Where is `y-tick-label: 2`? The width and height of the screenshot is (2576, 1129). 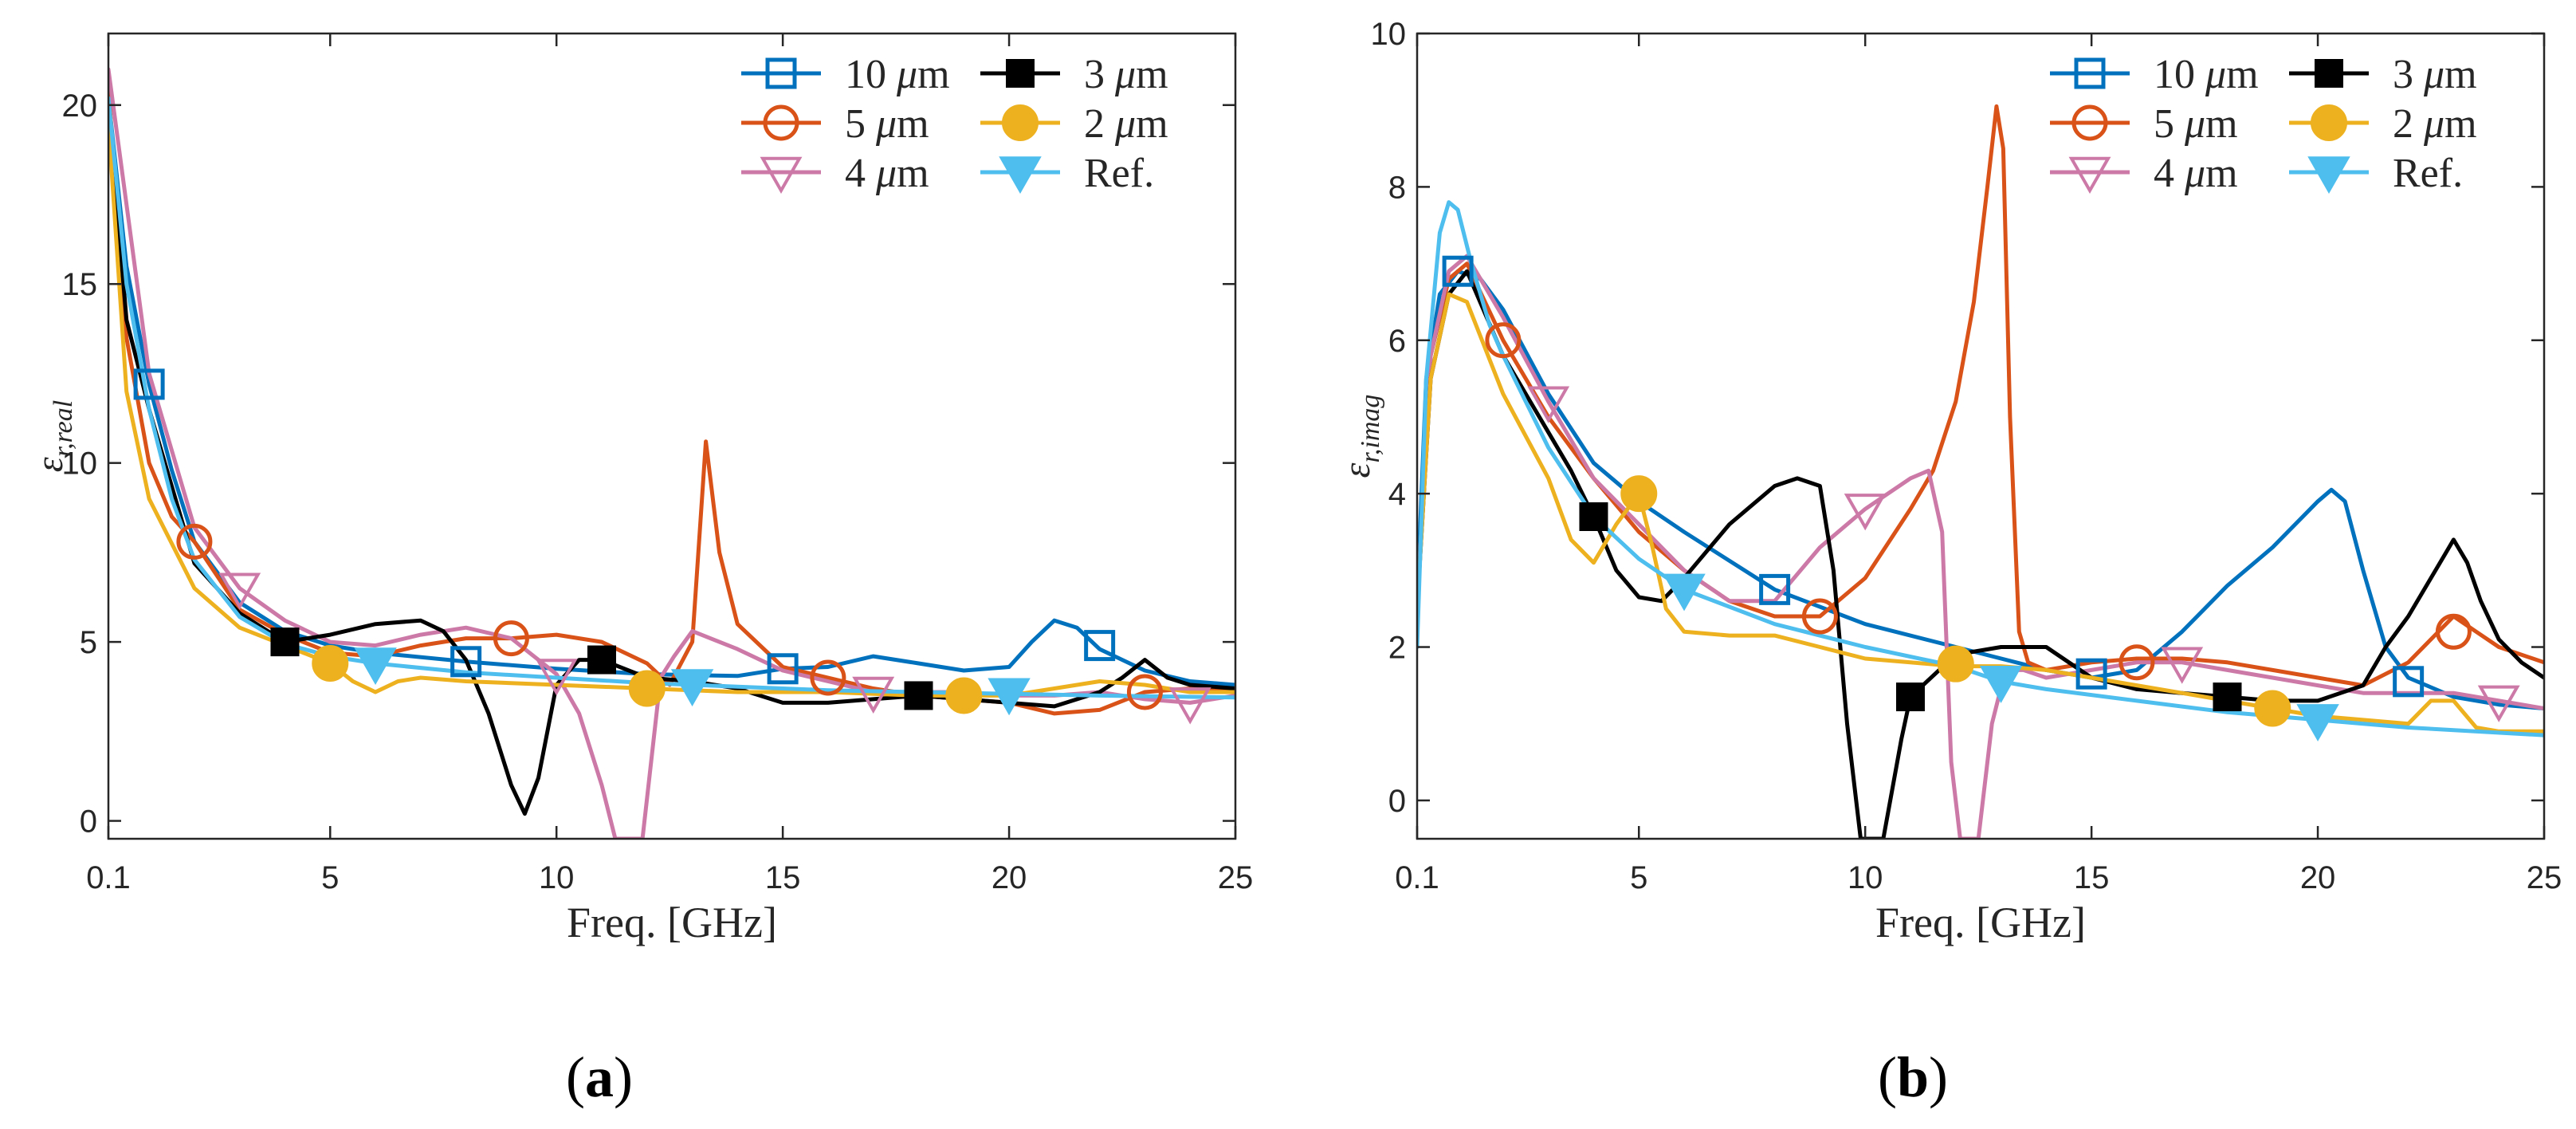
y-tick-label: 2 is located at coordinates (1397, 648).